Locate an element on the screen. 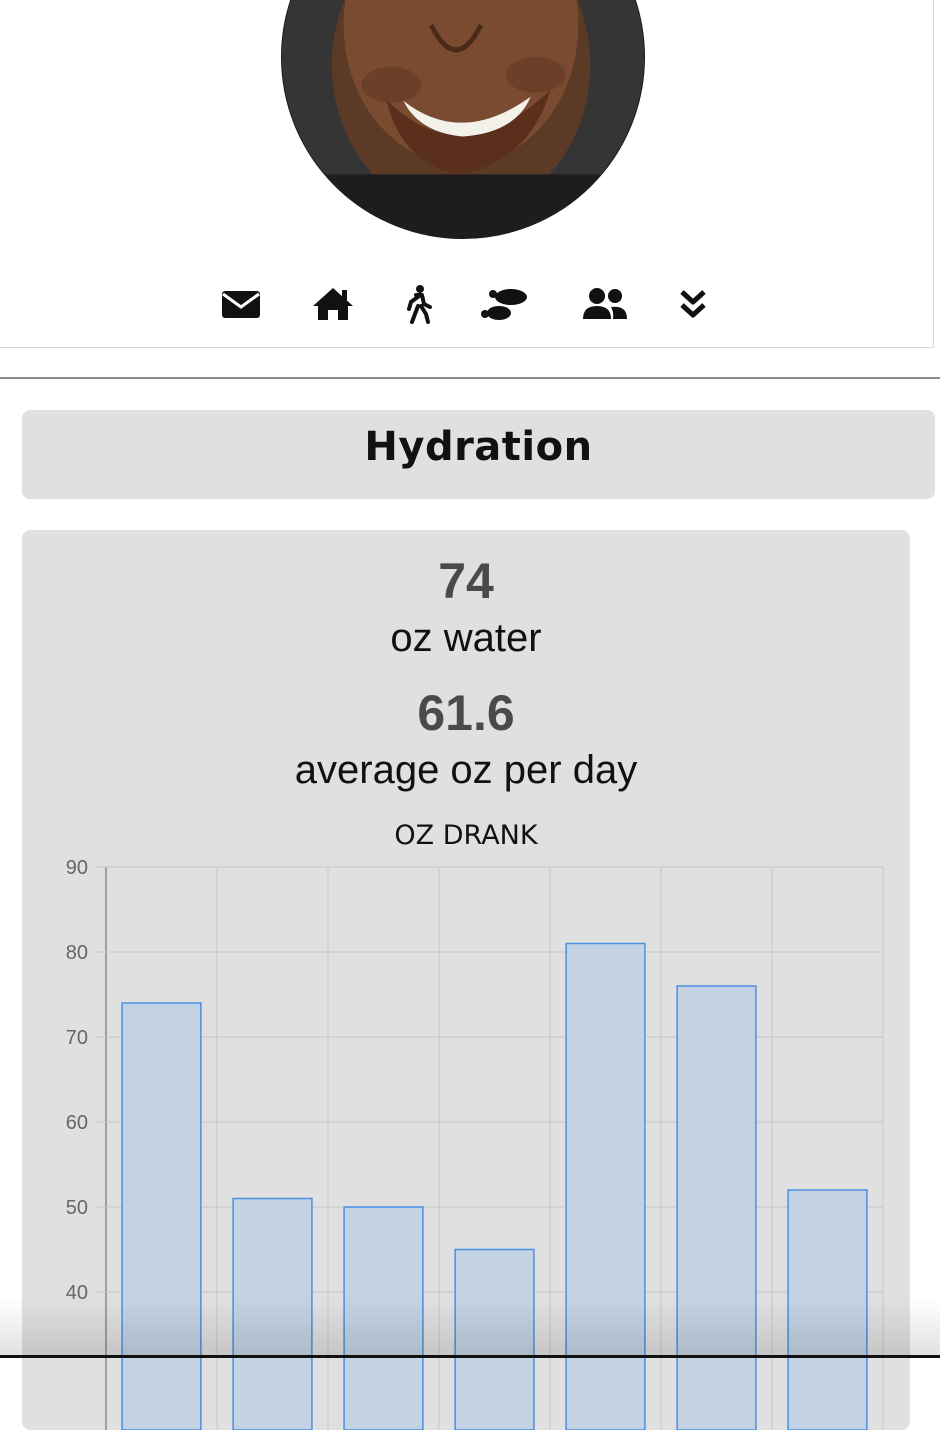 The width and height of the screenshot is (940, 1430). avatar-photo is located at coordinates (463, 119).